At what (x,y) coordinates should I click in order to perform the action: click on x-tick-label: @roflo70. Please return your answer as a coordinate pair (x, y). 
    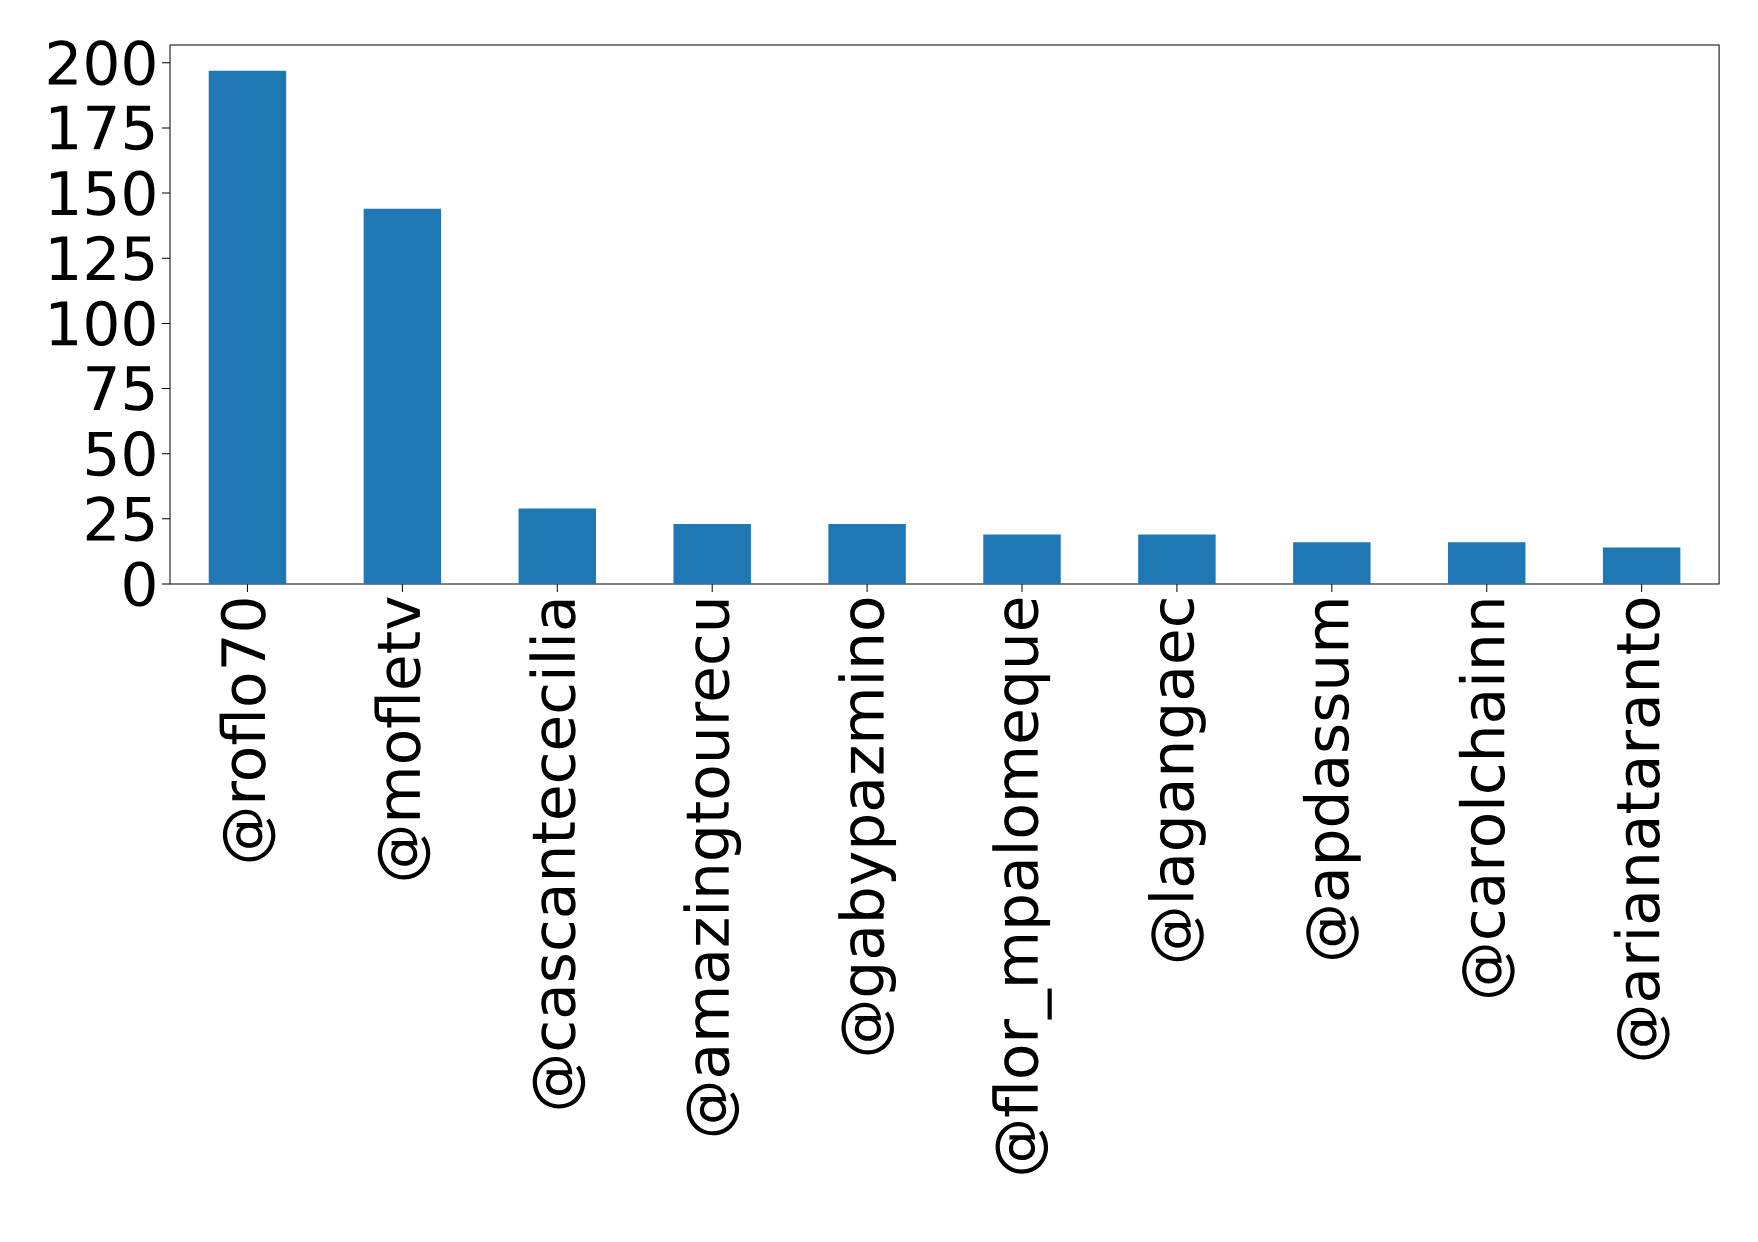
    Looking at the image, I should click on (247, 730).